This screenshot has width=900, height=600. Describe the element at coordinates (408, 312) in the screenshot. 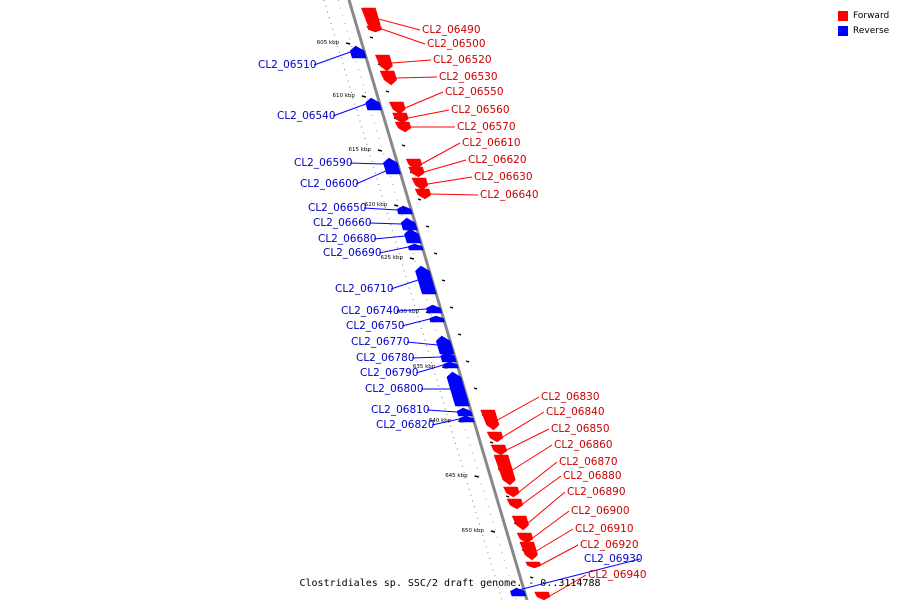

I see `tick-label: 630 kbp` at that location.